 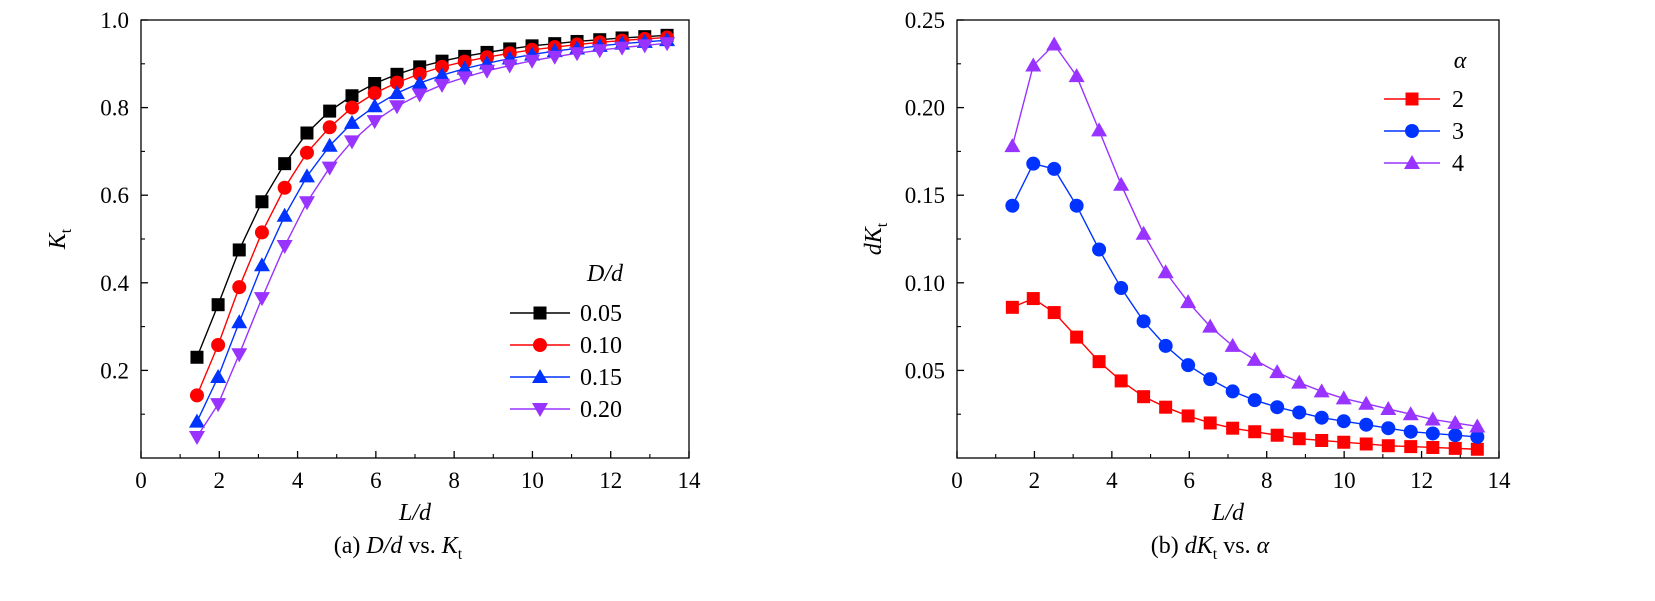 What do you see at coordinates (1421, 480) in the screenshot?
I see `x-tick-label: 12` at bounding box center [1421, 480].